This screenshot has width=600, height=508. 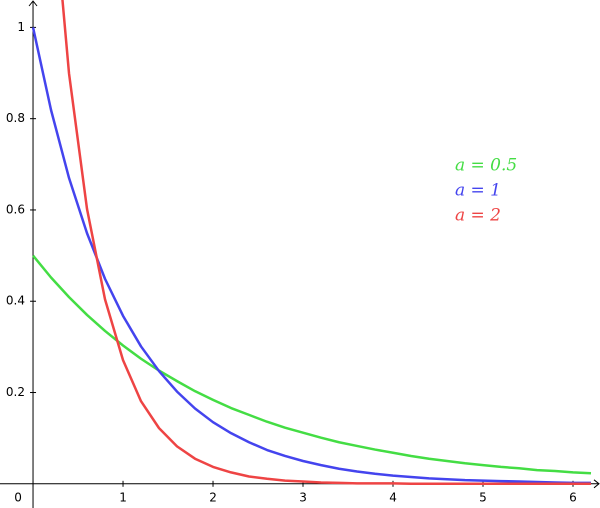 What do you see at coordinates (15, 118) in the screenshot?
I see `y-tick-label: 0.8` at bounding box center [15, 118].